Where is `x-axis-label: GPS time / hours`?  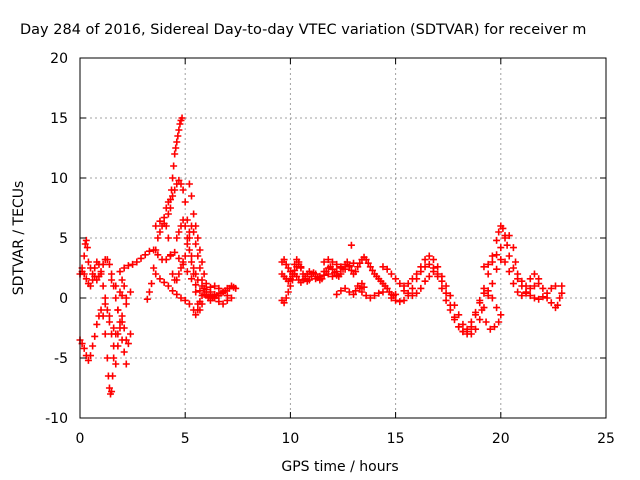 x-axis-label: GPS time / hours is located at coordinates (339, 467).